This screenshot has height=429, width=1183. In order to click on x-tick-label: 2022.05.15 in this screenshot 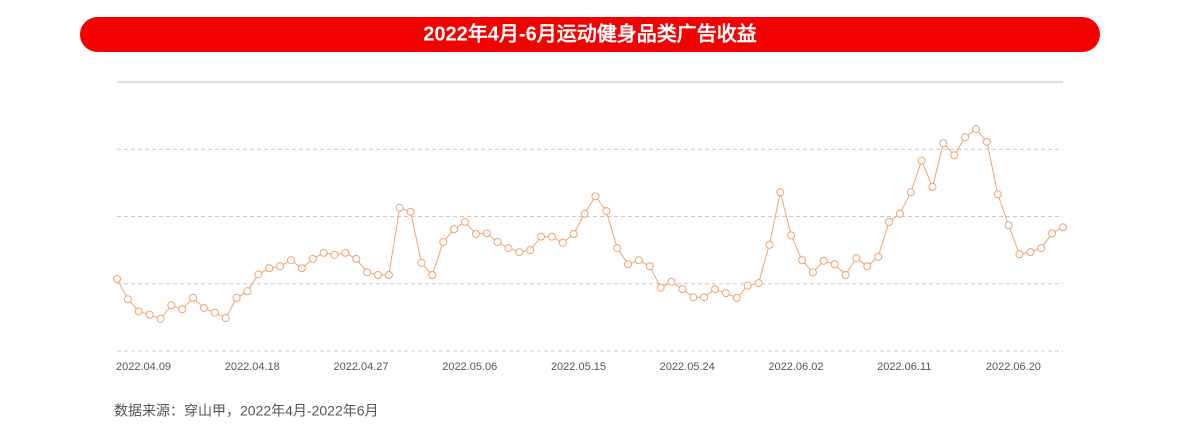, I will do `click(578, 367)`.